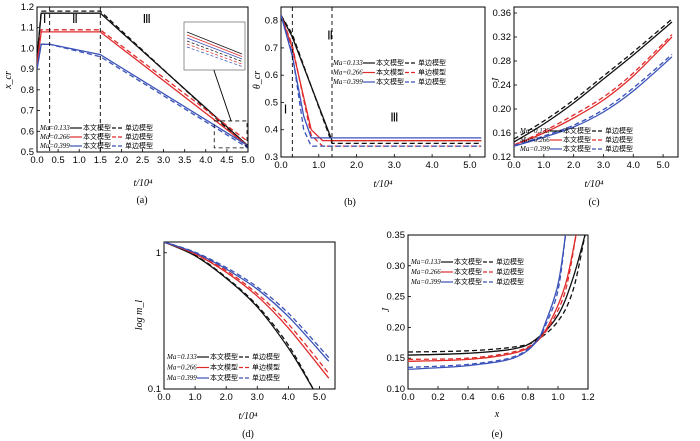 The height and width of the screenshot is (441, 700). Describe the element at coordinates (502, 61) in the screenshot. I see `y-tick-label: 0.28` at that location.